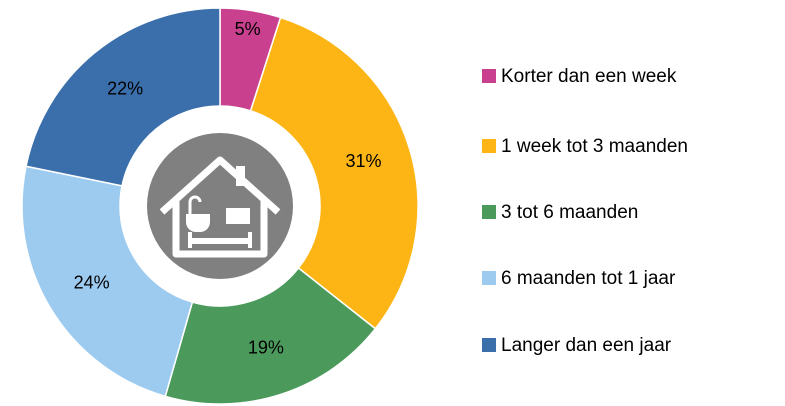 Image resolution: width=785 pixels, height=406 pixels. What do you see at coordinates (266, 348) in the screenshot?
I see `data-label: 19%` at bounding box center [266, 348].